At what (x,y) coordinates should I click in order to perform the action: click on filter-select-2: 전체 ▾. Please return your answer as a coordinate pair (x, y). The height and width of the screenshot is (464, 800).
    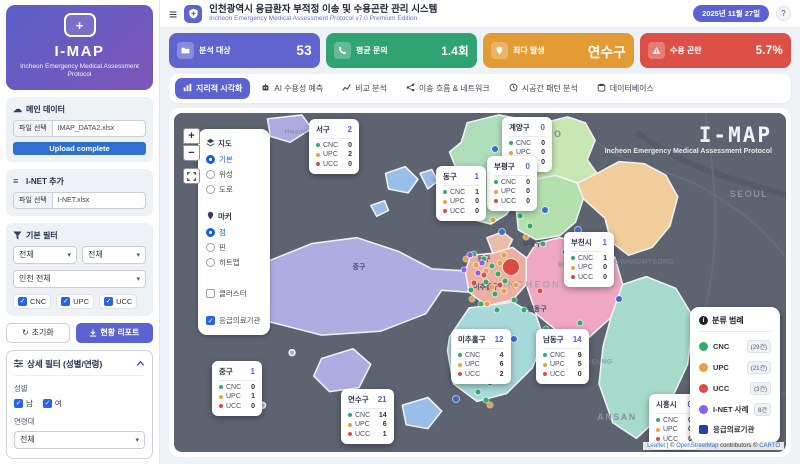
    Looking at the image, I should click on (114, 254).